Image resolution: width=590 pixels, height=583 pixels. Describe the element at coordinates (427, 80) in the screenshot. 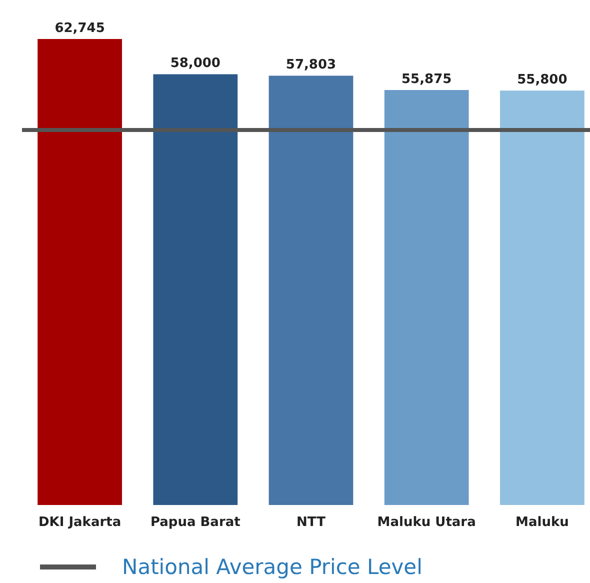

I see `data-label: 55,875` at that location.